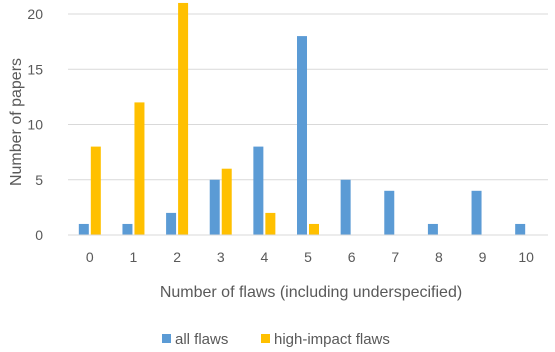  I want to click on y-tick-label: 20, so click(35, 14).